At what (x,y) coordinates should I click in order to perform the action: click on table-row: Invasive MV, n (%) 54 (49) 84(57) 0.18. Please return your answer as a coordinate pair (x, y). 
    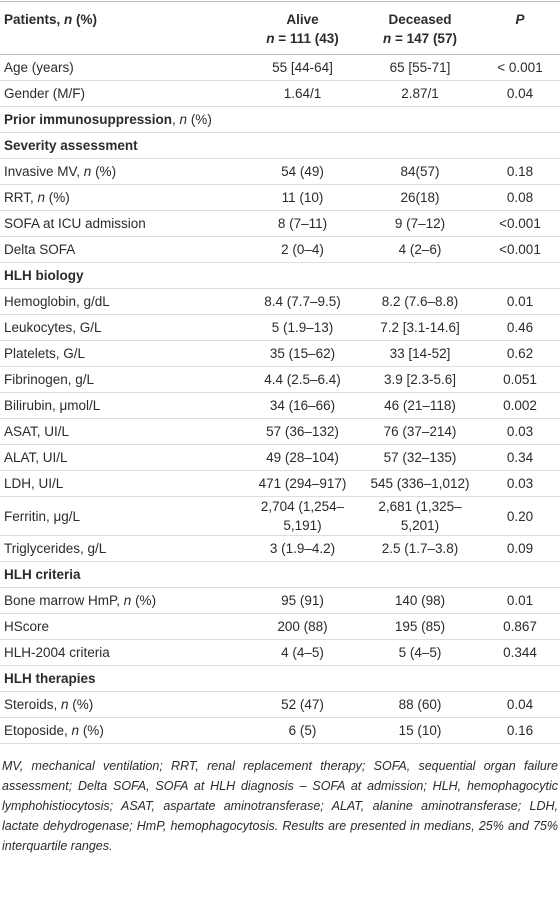
    Looking at the image, I should click on (280, 171).